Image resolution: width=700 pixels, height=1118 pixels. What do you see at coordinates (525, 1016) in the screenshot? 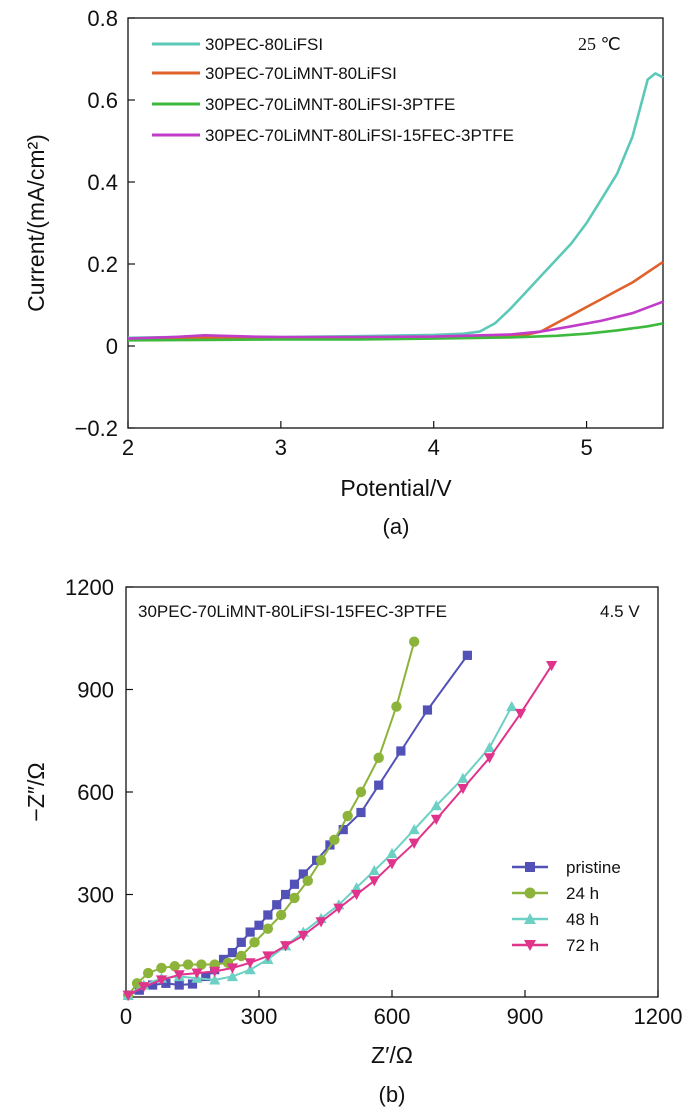
I see `x-tick-label-b: 900` at bounding box center [525, 1016].